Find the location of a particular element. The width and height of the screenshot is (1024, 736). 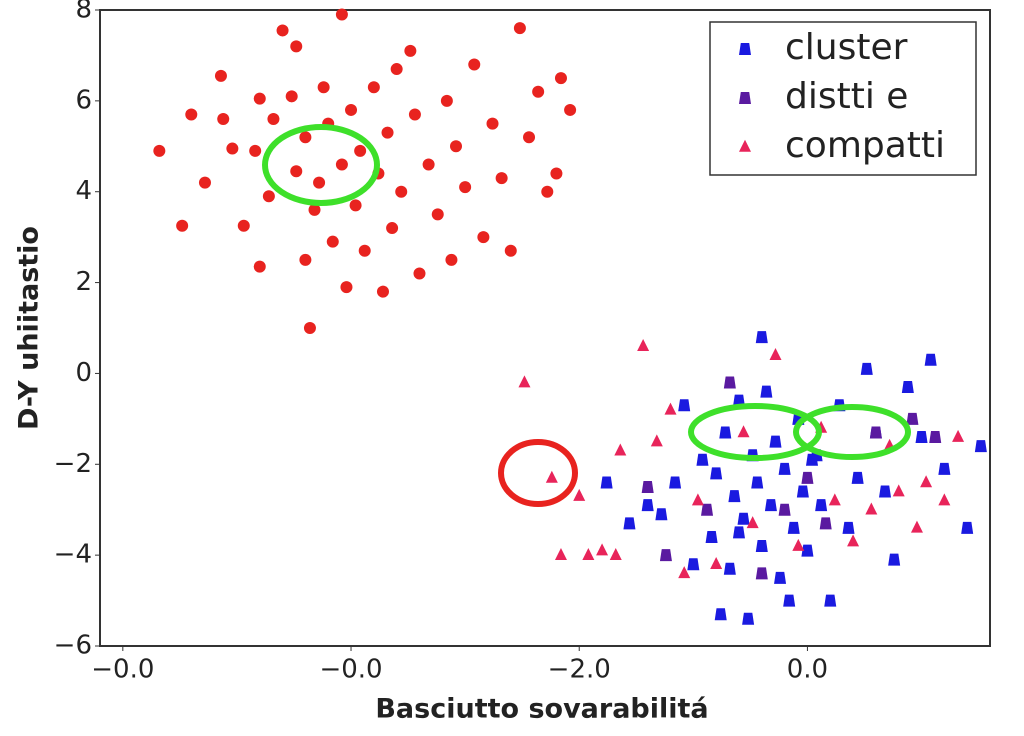

highlight-ellipse is located at coordinates (538, 473).